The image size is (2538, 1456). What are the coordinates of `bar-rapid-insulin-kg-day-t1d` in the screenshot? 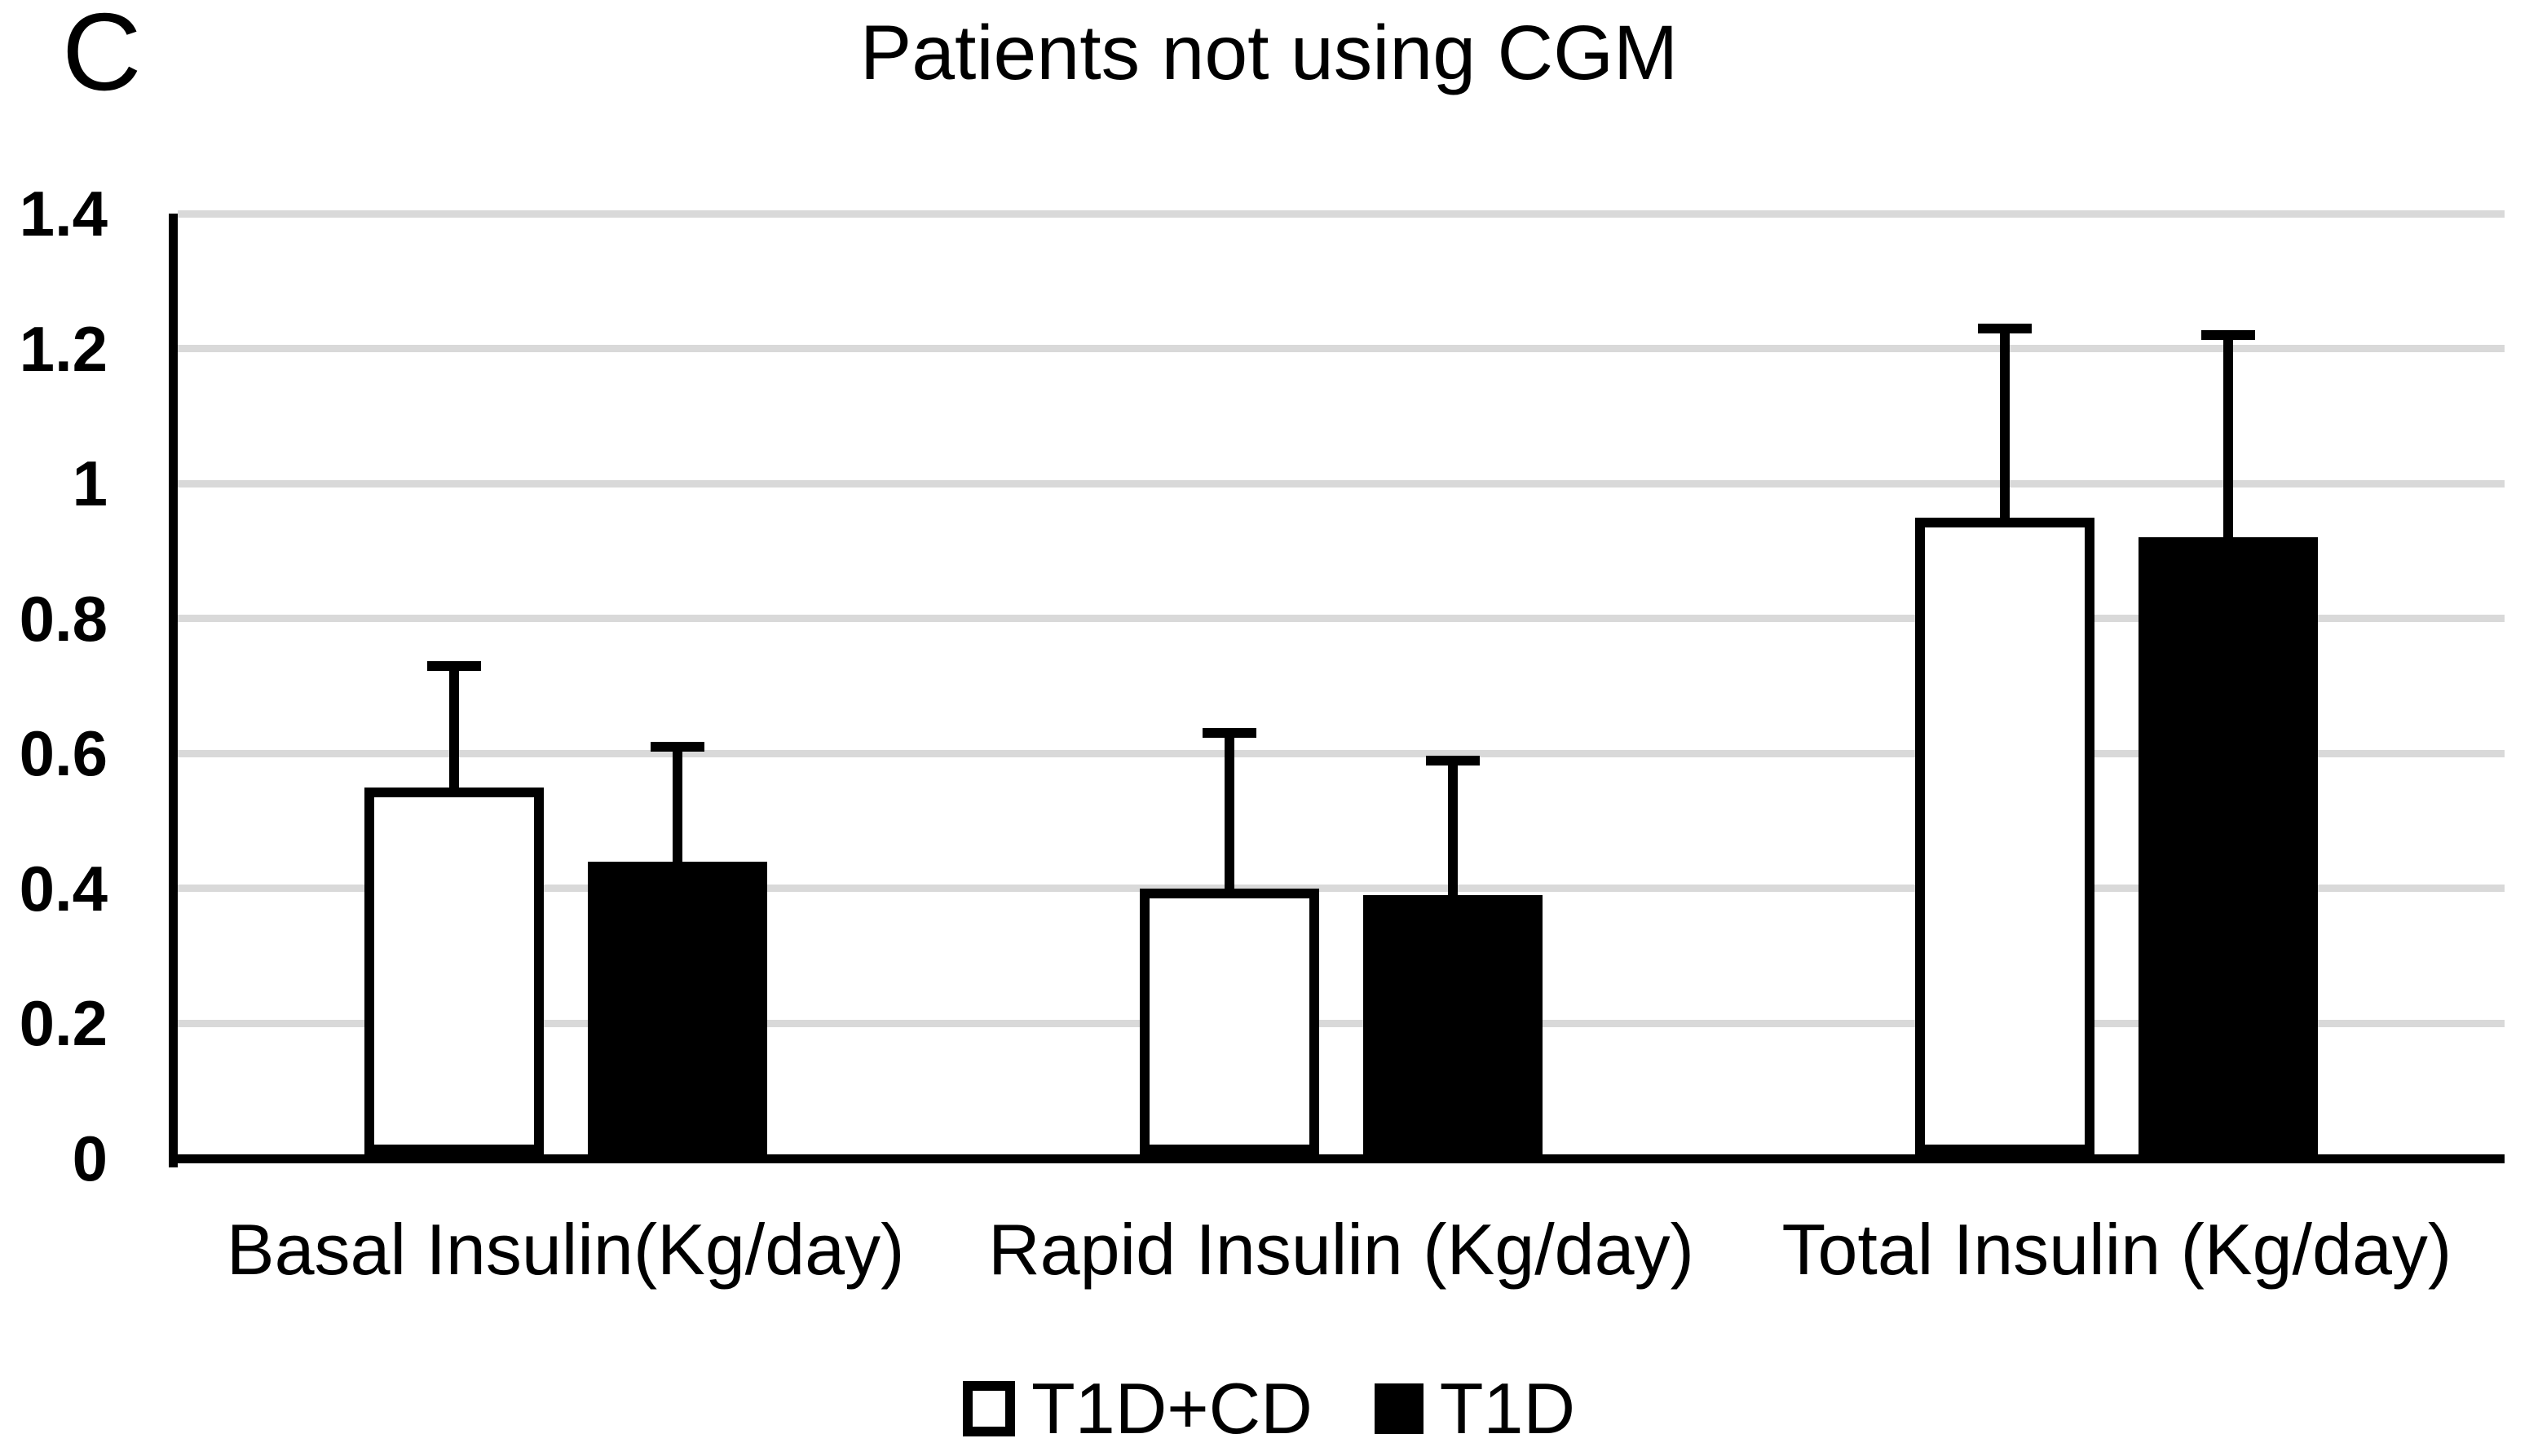 It's located at (1453, 1024).